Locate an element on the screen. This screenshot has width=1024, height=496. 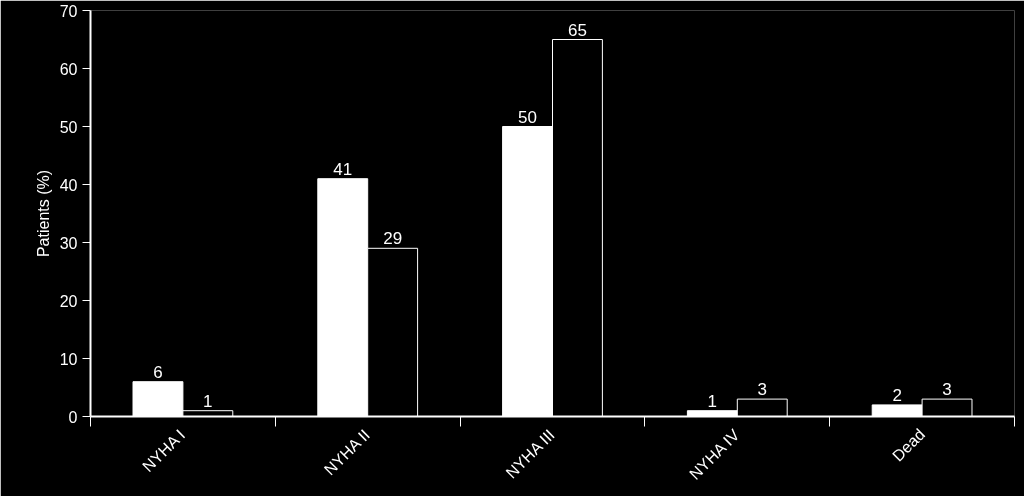
y-tick-label: 30 is located at coordinates (68, 243).